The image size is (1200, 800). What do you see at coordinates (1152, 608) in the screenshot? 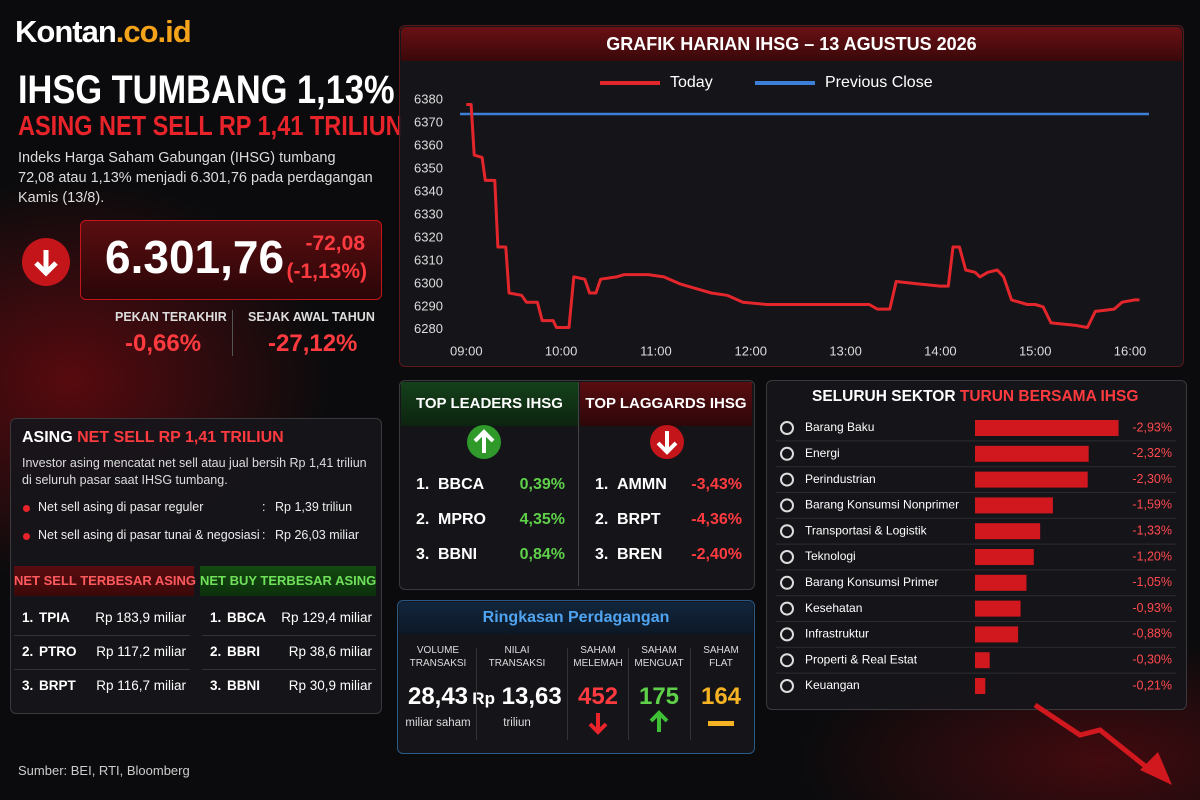
I see `value-label: -0,93%` at bounding box center [1152, 608].